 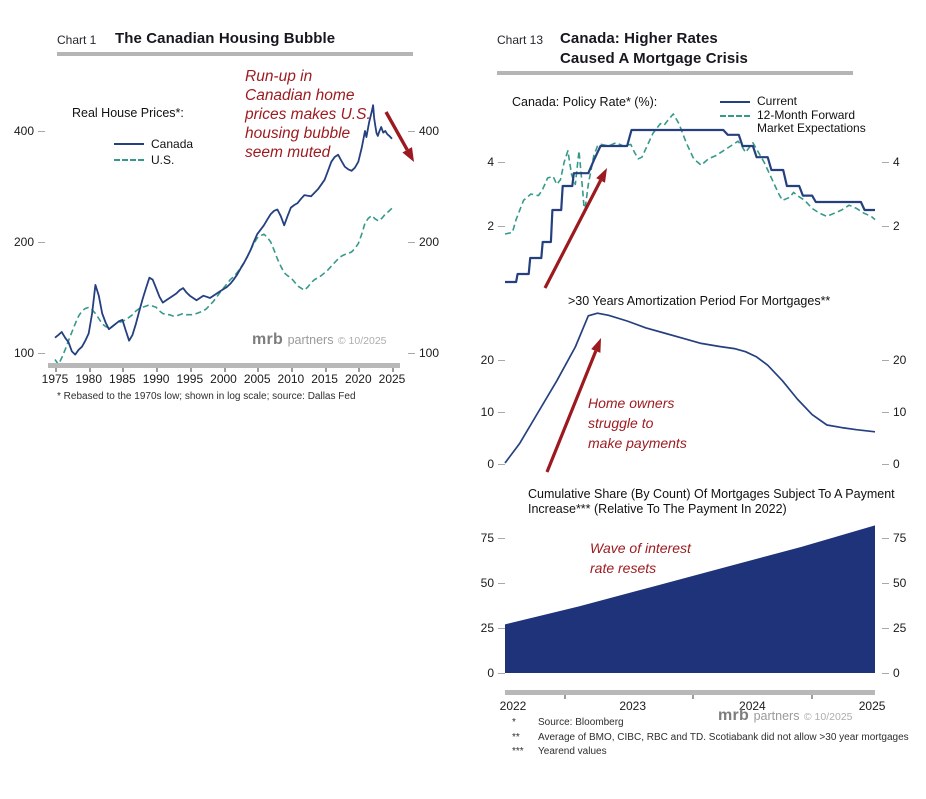 I want to click on text-line: rate resets, so click(x=623, y=568).